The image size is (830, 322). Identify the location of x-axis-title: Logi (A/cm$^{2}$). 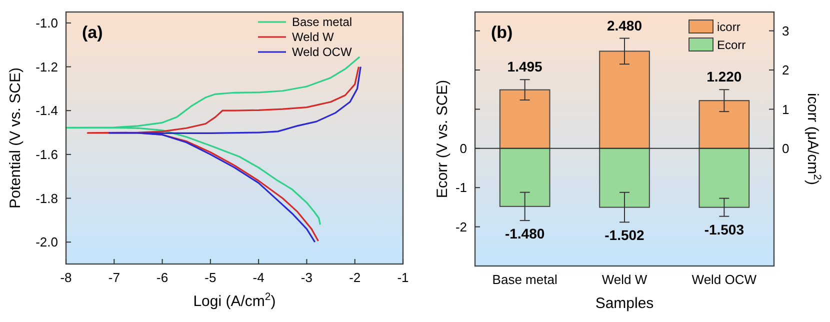
(234, 300).